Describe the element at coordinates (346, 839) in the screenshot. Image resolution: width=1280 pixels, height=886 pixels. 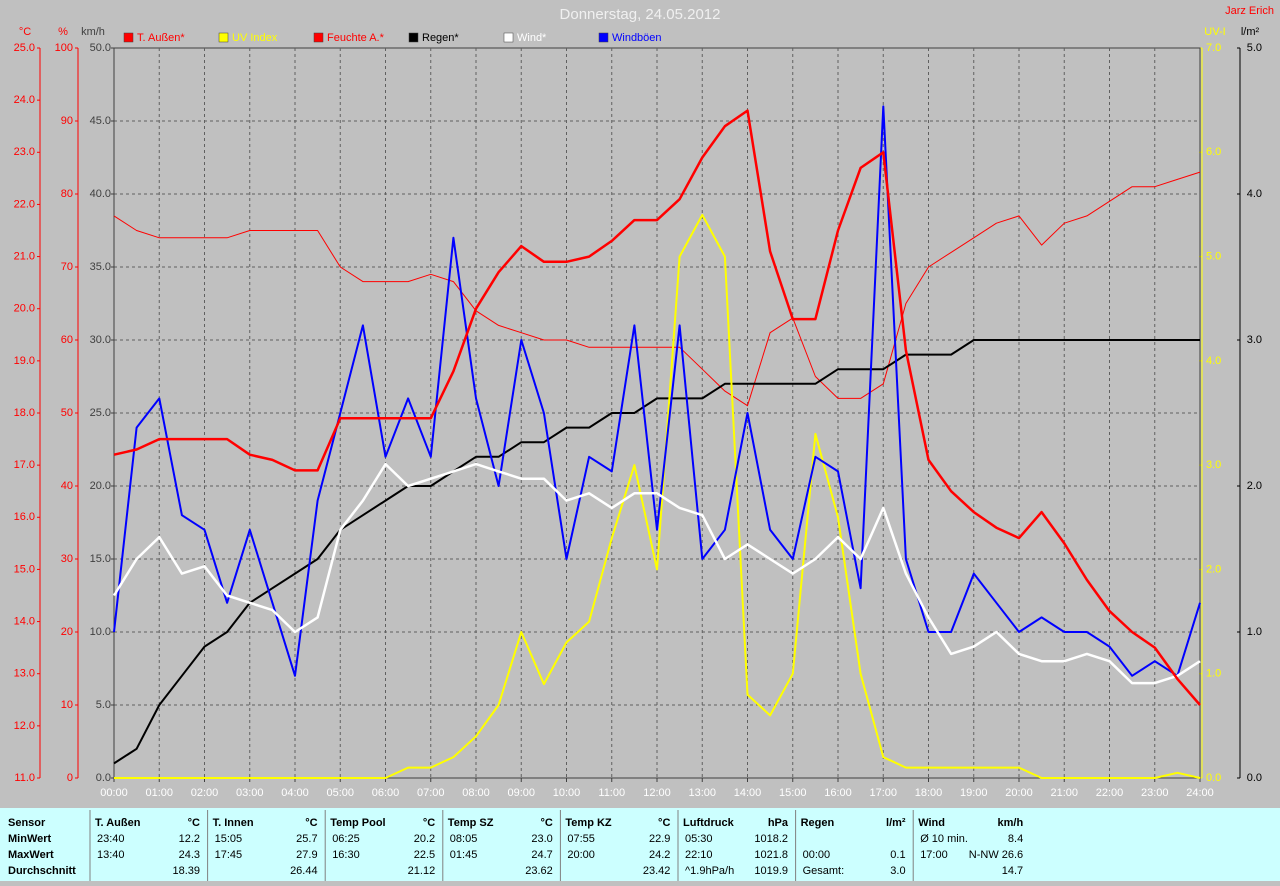
I see `stats-cell: 06:25` at that location.